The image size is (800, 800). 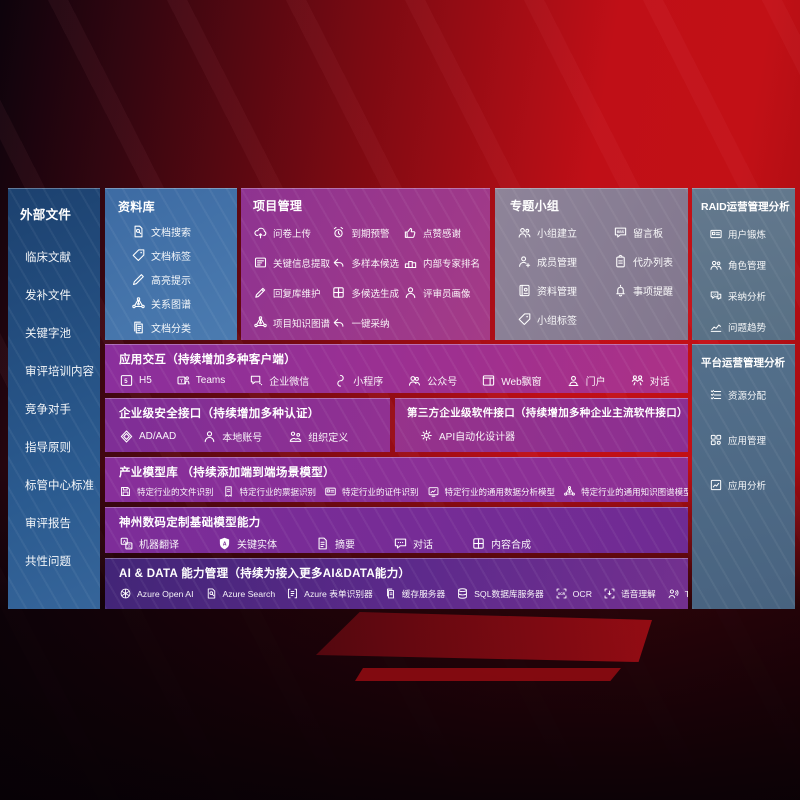 I want to click on topic-panel: 专题小组 小组建立 成员管理 资料管理 小组标签 BBS 留言板 代办列表 事项提醒, so click(x=591, y=264).